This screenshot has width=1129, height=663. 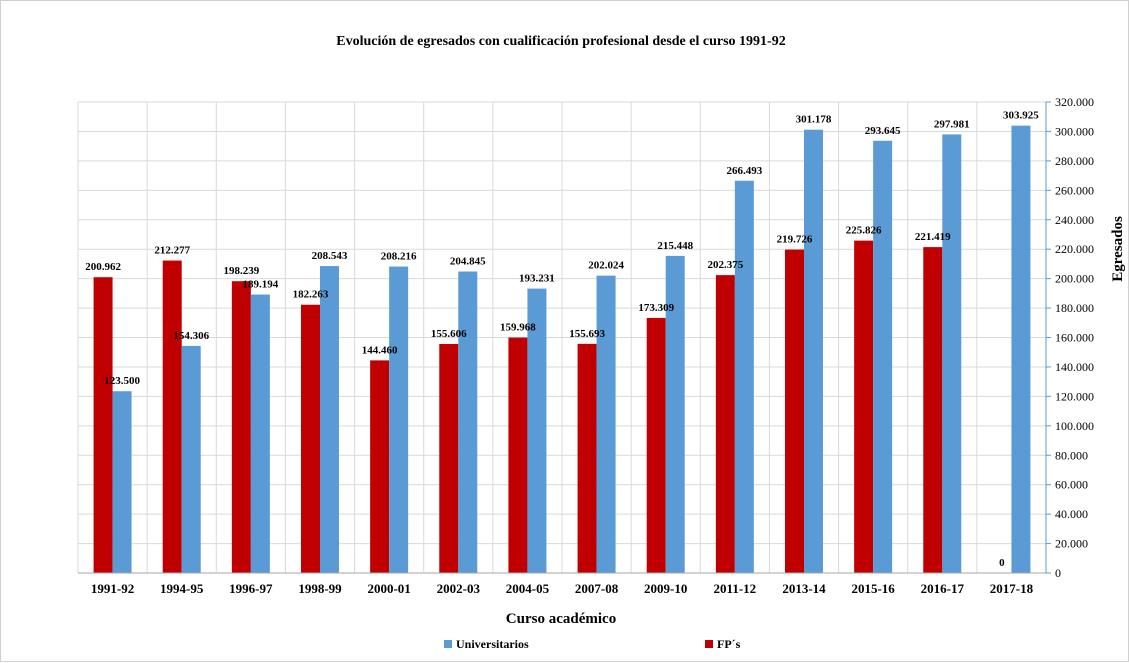 I want to click on data-label-fp: 198.239, so click(x=241, y=271).